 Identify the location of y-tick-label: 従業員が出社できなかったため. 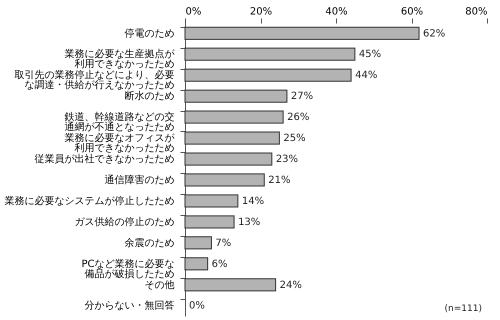
(104, 159).